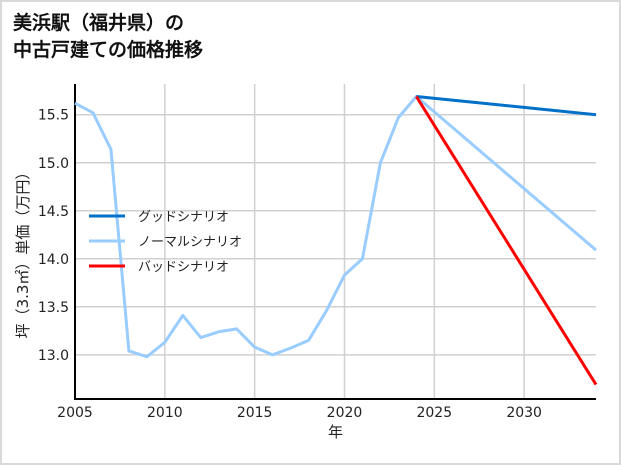 Image resolution: width=621 pixels, height=465 pixels. I want to click on y-tick-label: 15.5, so click(53, 116).